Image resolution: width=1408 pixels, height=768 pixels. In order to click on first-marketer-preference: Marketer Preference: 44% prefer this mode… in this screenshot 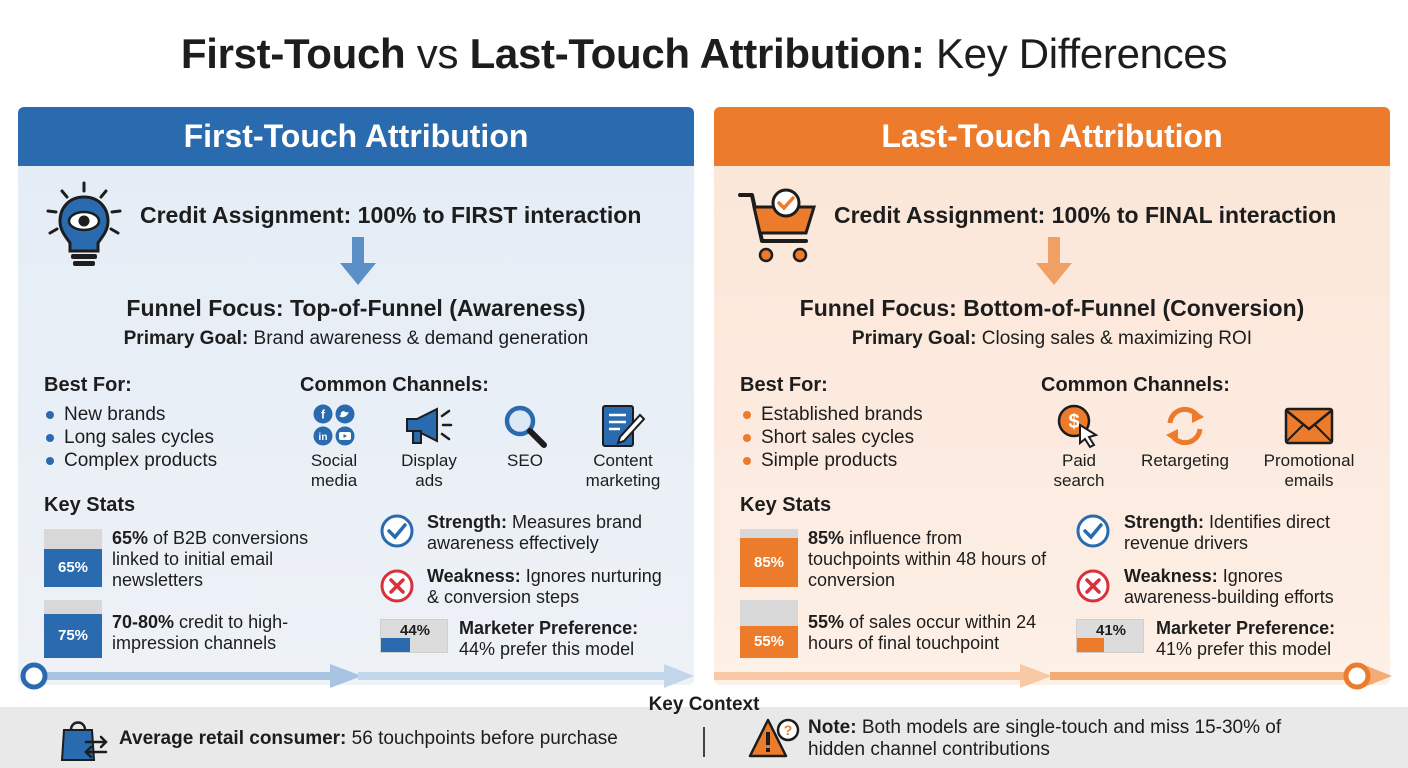, I will do `click(574, 639)`.